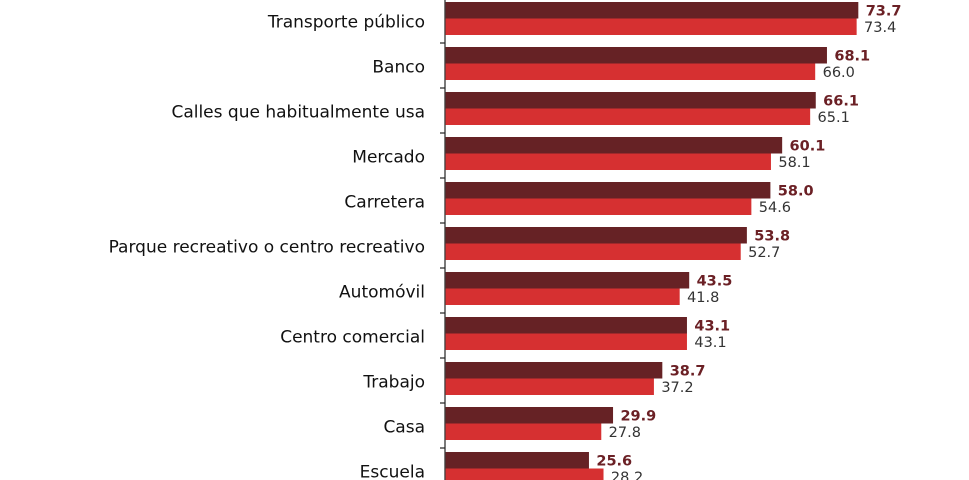 The image size is (969, 480). What do you see at coordinates (625, 433) in the screenshot?
I see `data-label-series-2: 27.8` at bounding box center [625, 433].